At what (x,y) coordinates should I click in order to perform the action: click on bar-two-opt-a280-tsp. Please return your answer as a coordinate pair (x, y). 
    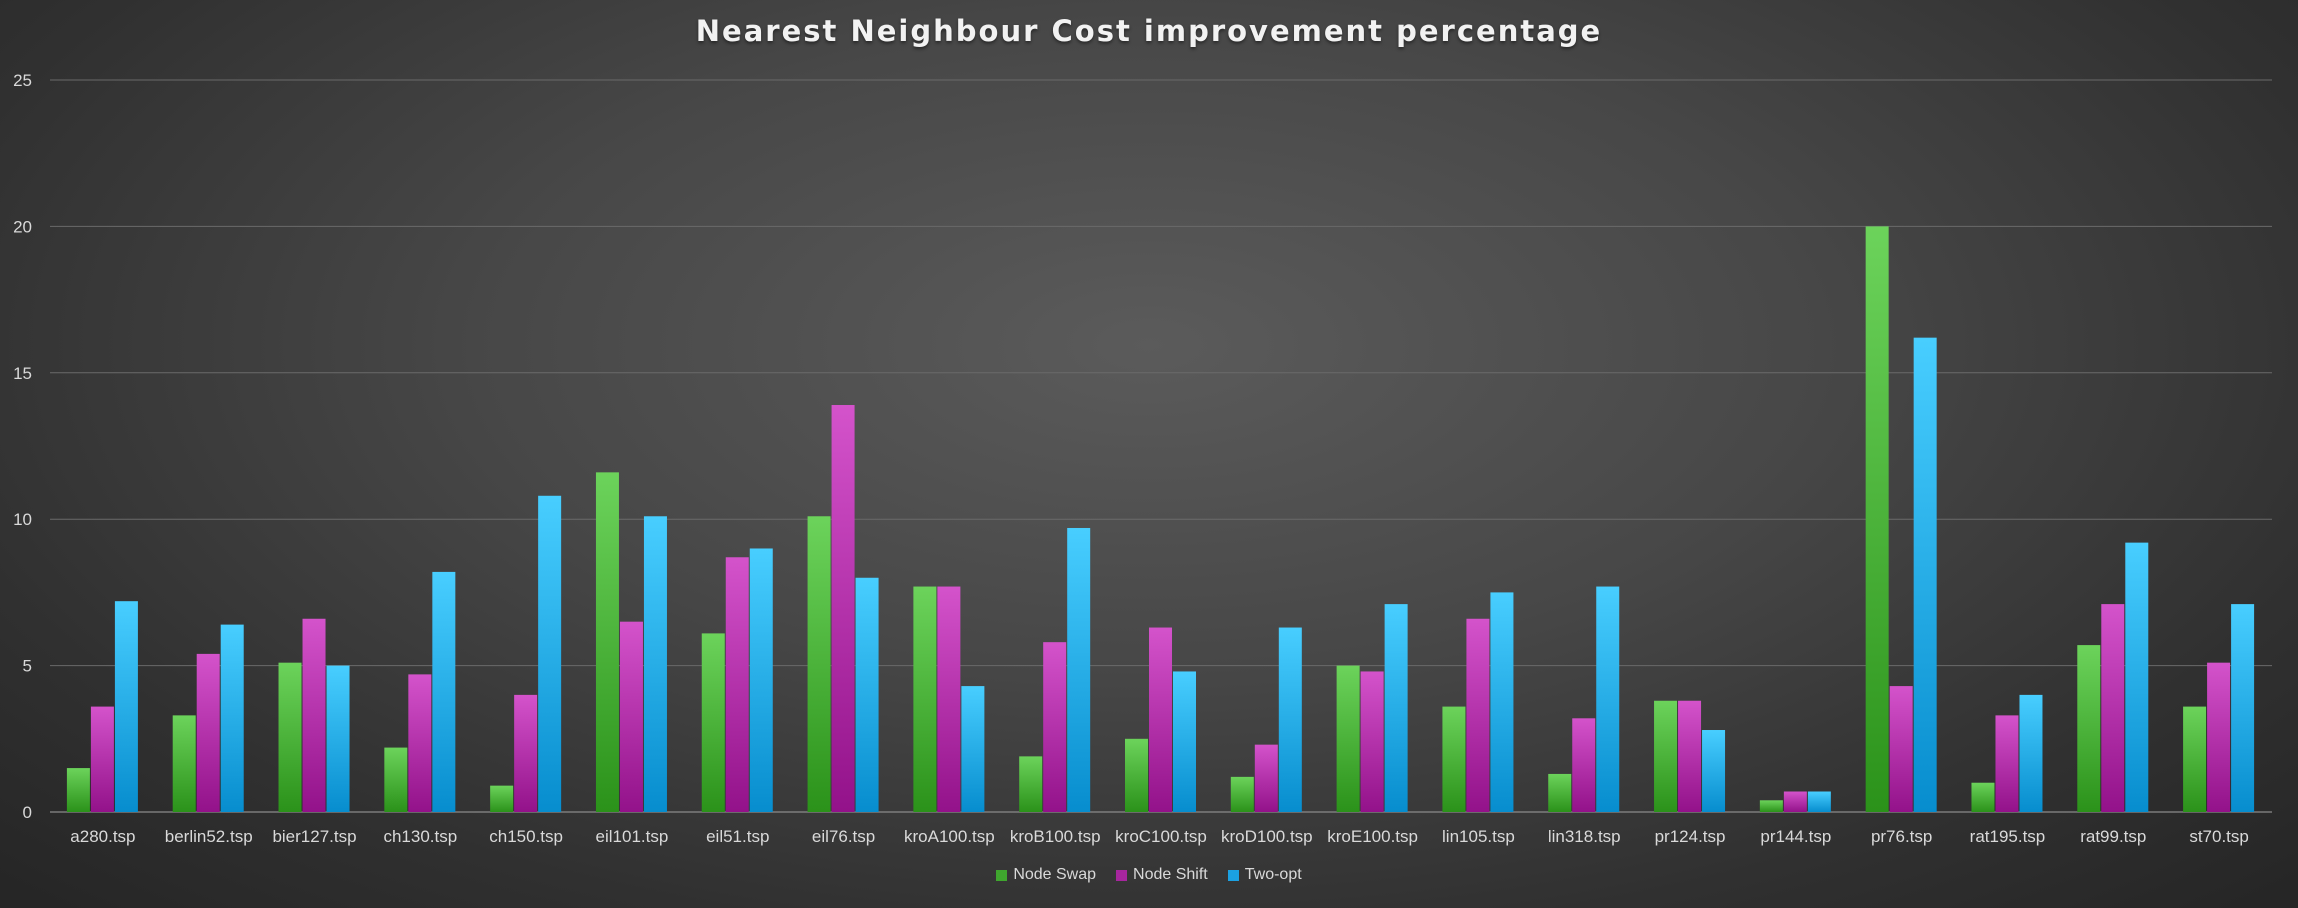
    Looking at the image, I should click on (126, 706).